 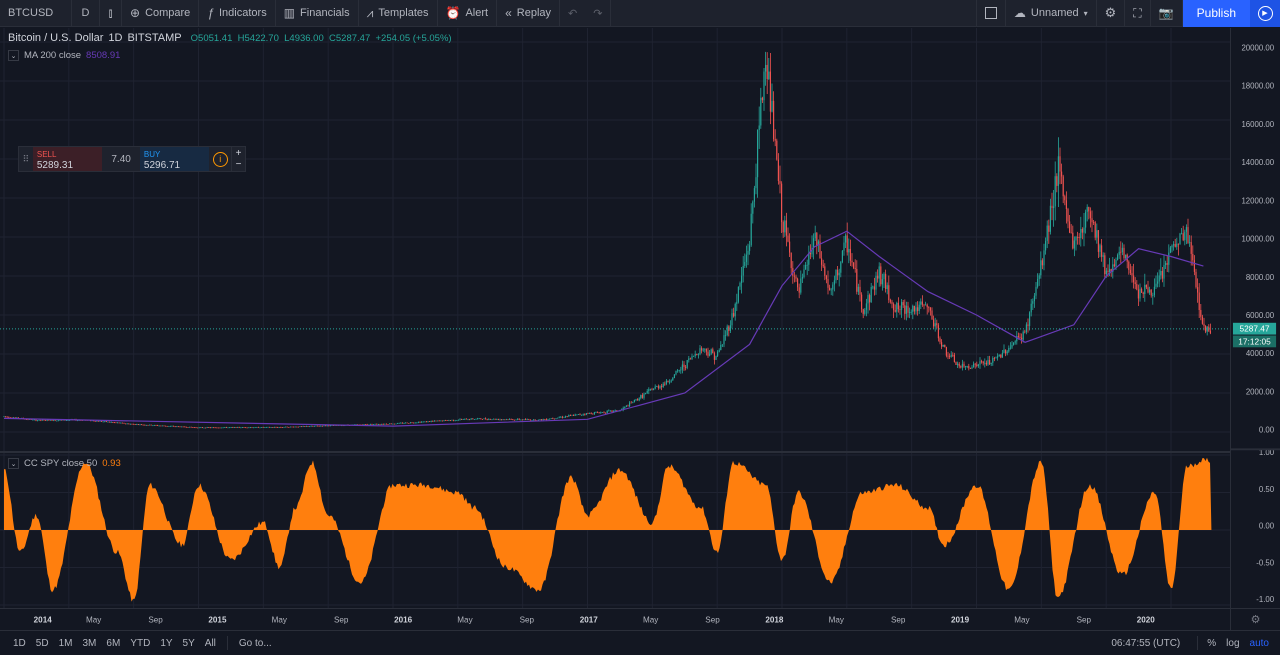 What do you see at coordinates (161, 13) in the screenshot?
I see `compare-button: ⊕ Compare` at bounding box center [161, 13].